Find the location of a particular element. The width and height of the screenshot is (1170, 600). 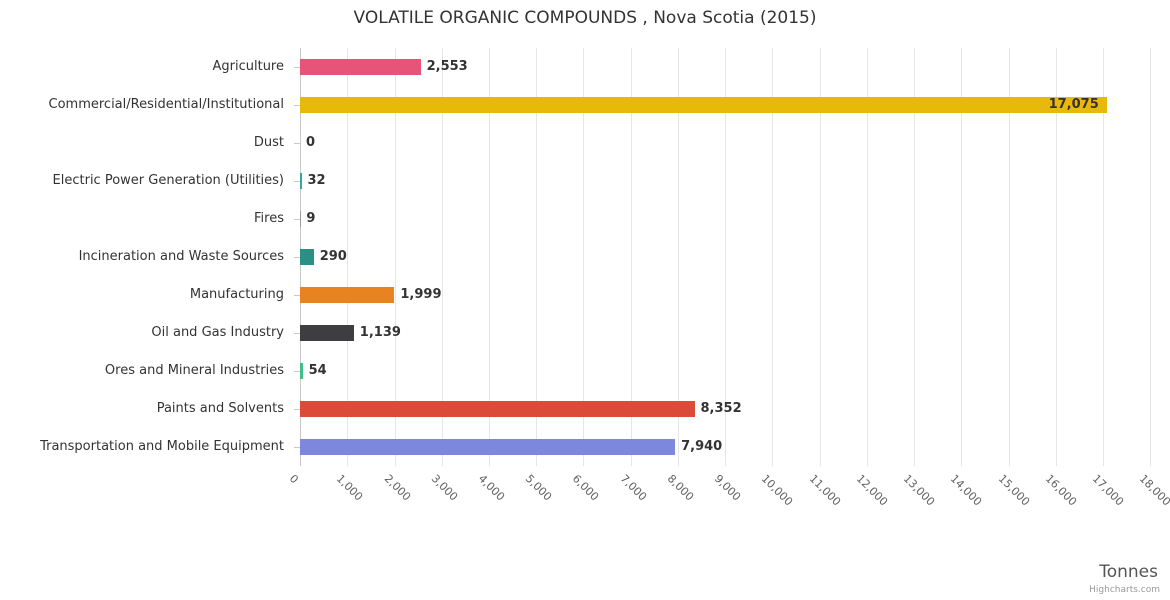

category-label-transportation-and-mobile-equipment: Transportation and Mobile Equipment is located at coordinates (162, 446).